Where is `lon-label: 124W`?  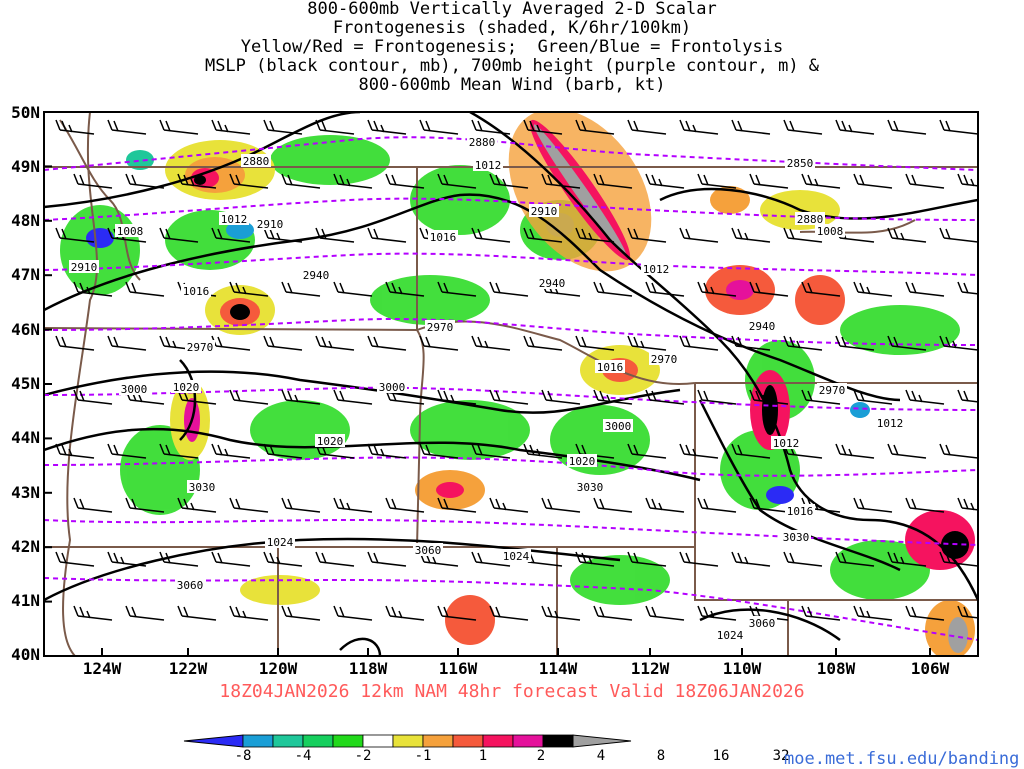 lon-label: 124W is located at coordinates (102, 668).